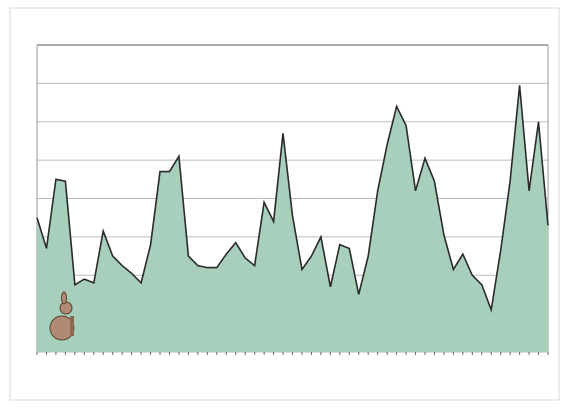  Describe the element at coordinates (64, 298) in the screenshot. I see `rabbit-ear` at that location.